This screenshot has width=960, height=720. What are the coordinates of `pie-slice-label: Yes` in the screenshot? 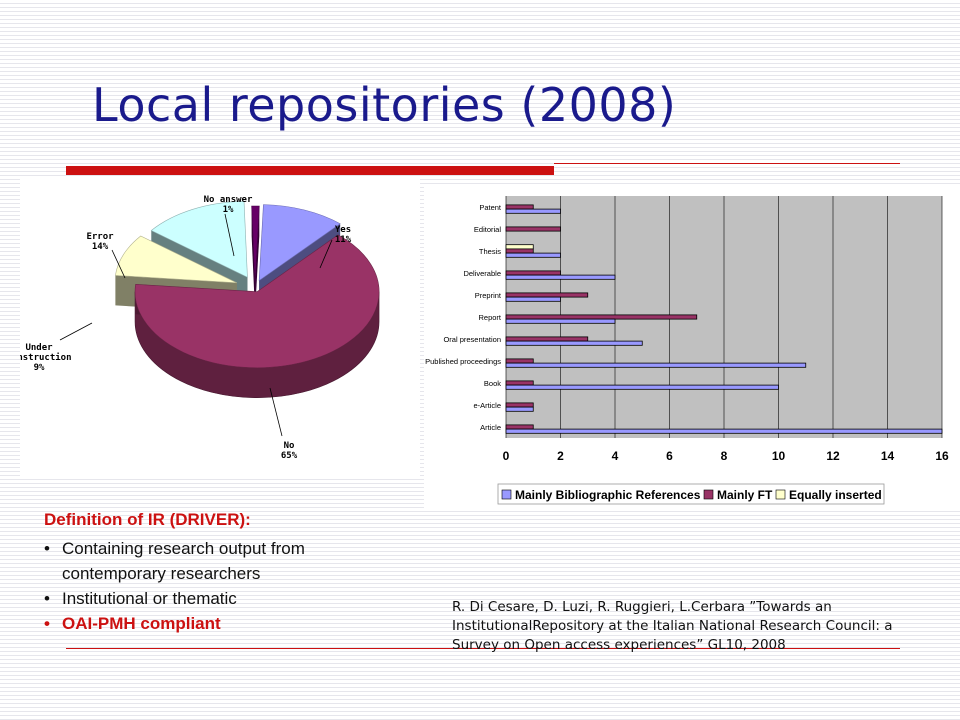 It's located at (343, 230).